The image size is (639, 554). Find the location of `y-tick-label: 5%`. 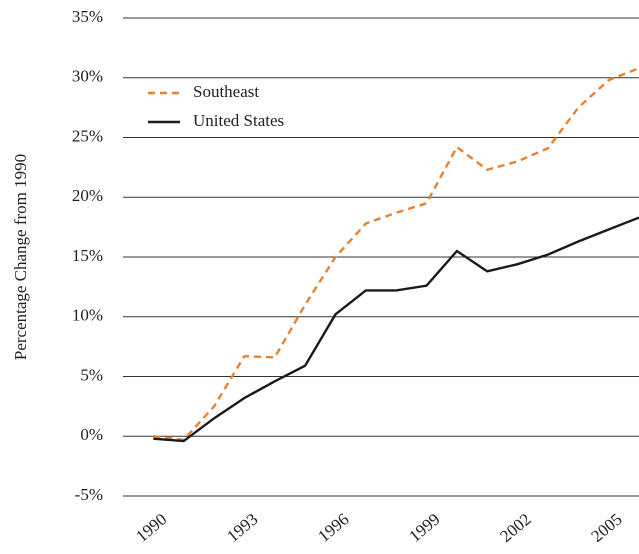

y-tick-label: 5% is located at coordinates (91, 374).